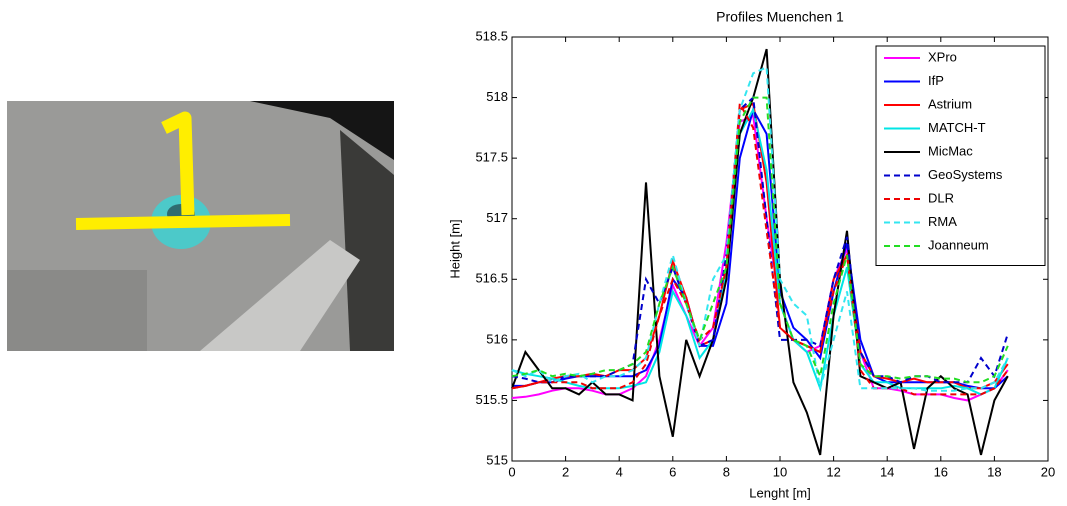 The height and width of the screenshot is (506, 1067). Describe the element at coordinates (491, 278) in the screenshot. I see `y-tick-label: 516.5` at that location.